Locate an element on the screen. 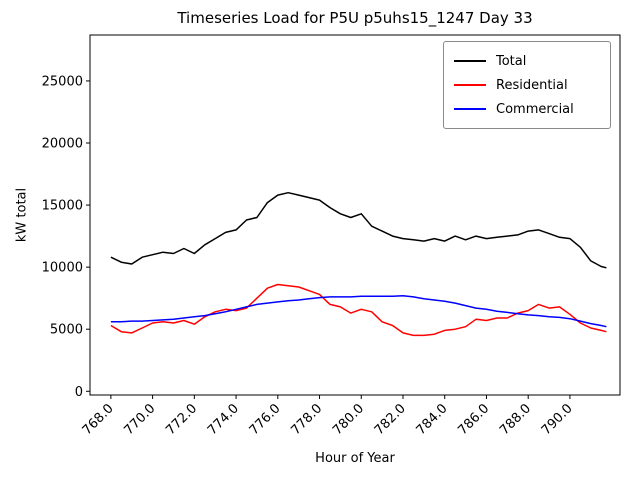 This screenshot has width=640, height=480. series-line-total is located at coordinates (358, 230).